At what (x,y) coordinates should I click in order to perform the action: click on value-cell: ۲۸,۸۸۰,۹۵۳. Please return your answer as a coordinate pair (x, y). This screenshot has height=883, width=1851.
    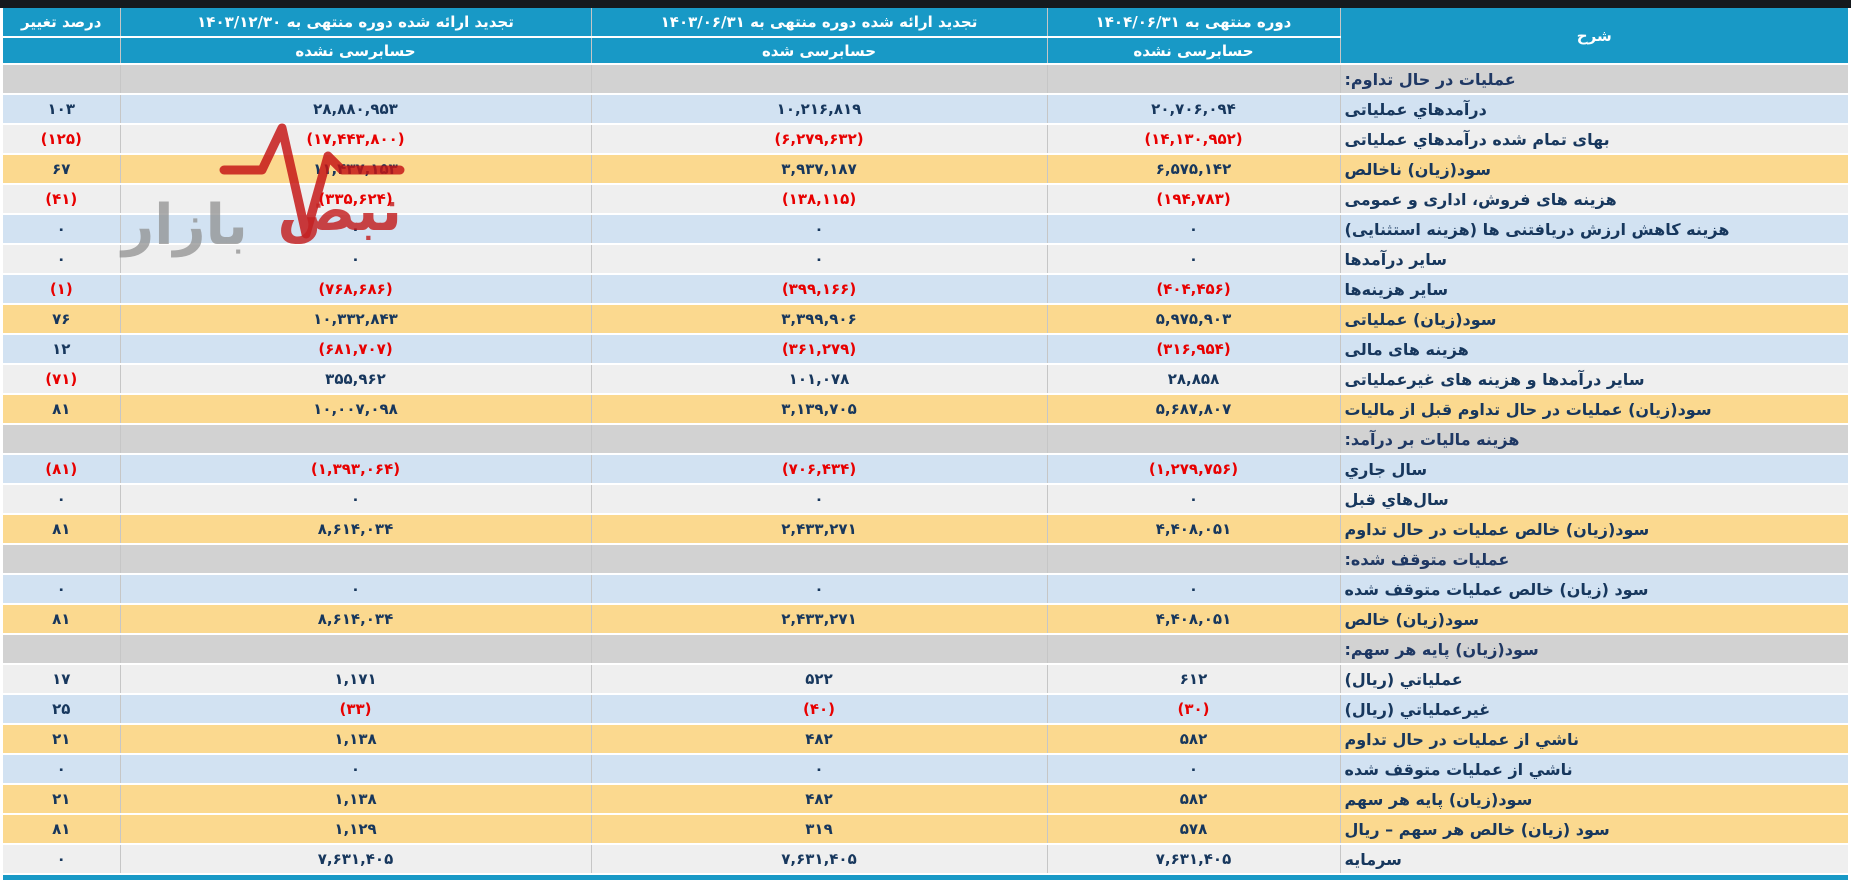
    Looking at the image, I should click on (355, 109).